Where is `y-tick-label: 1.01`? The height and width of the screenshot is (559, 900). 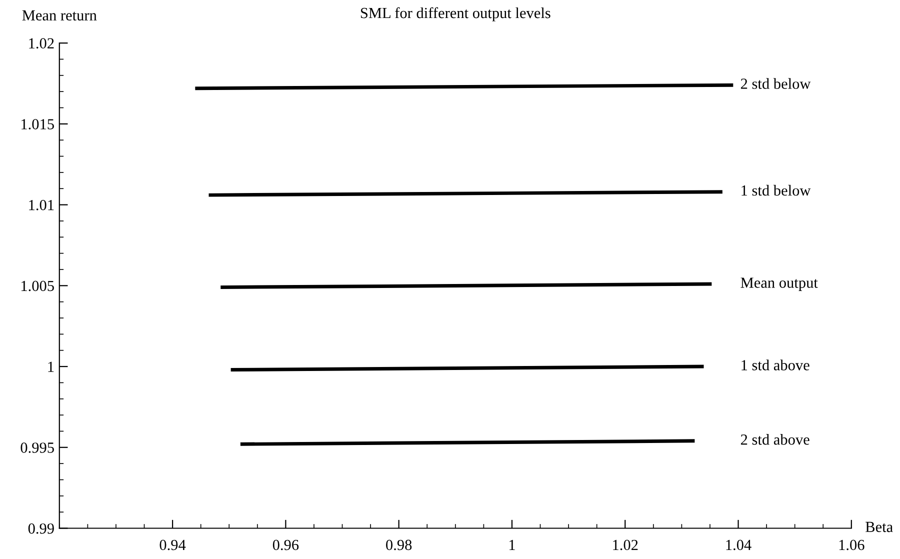
y-tick-label: 1.01 is located at coordinates (41, 205).